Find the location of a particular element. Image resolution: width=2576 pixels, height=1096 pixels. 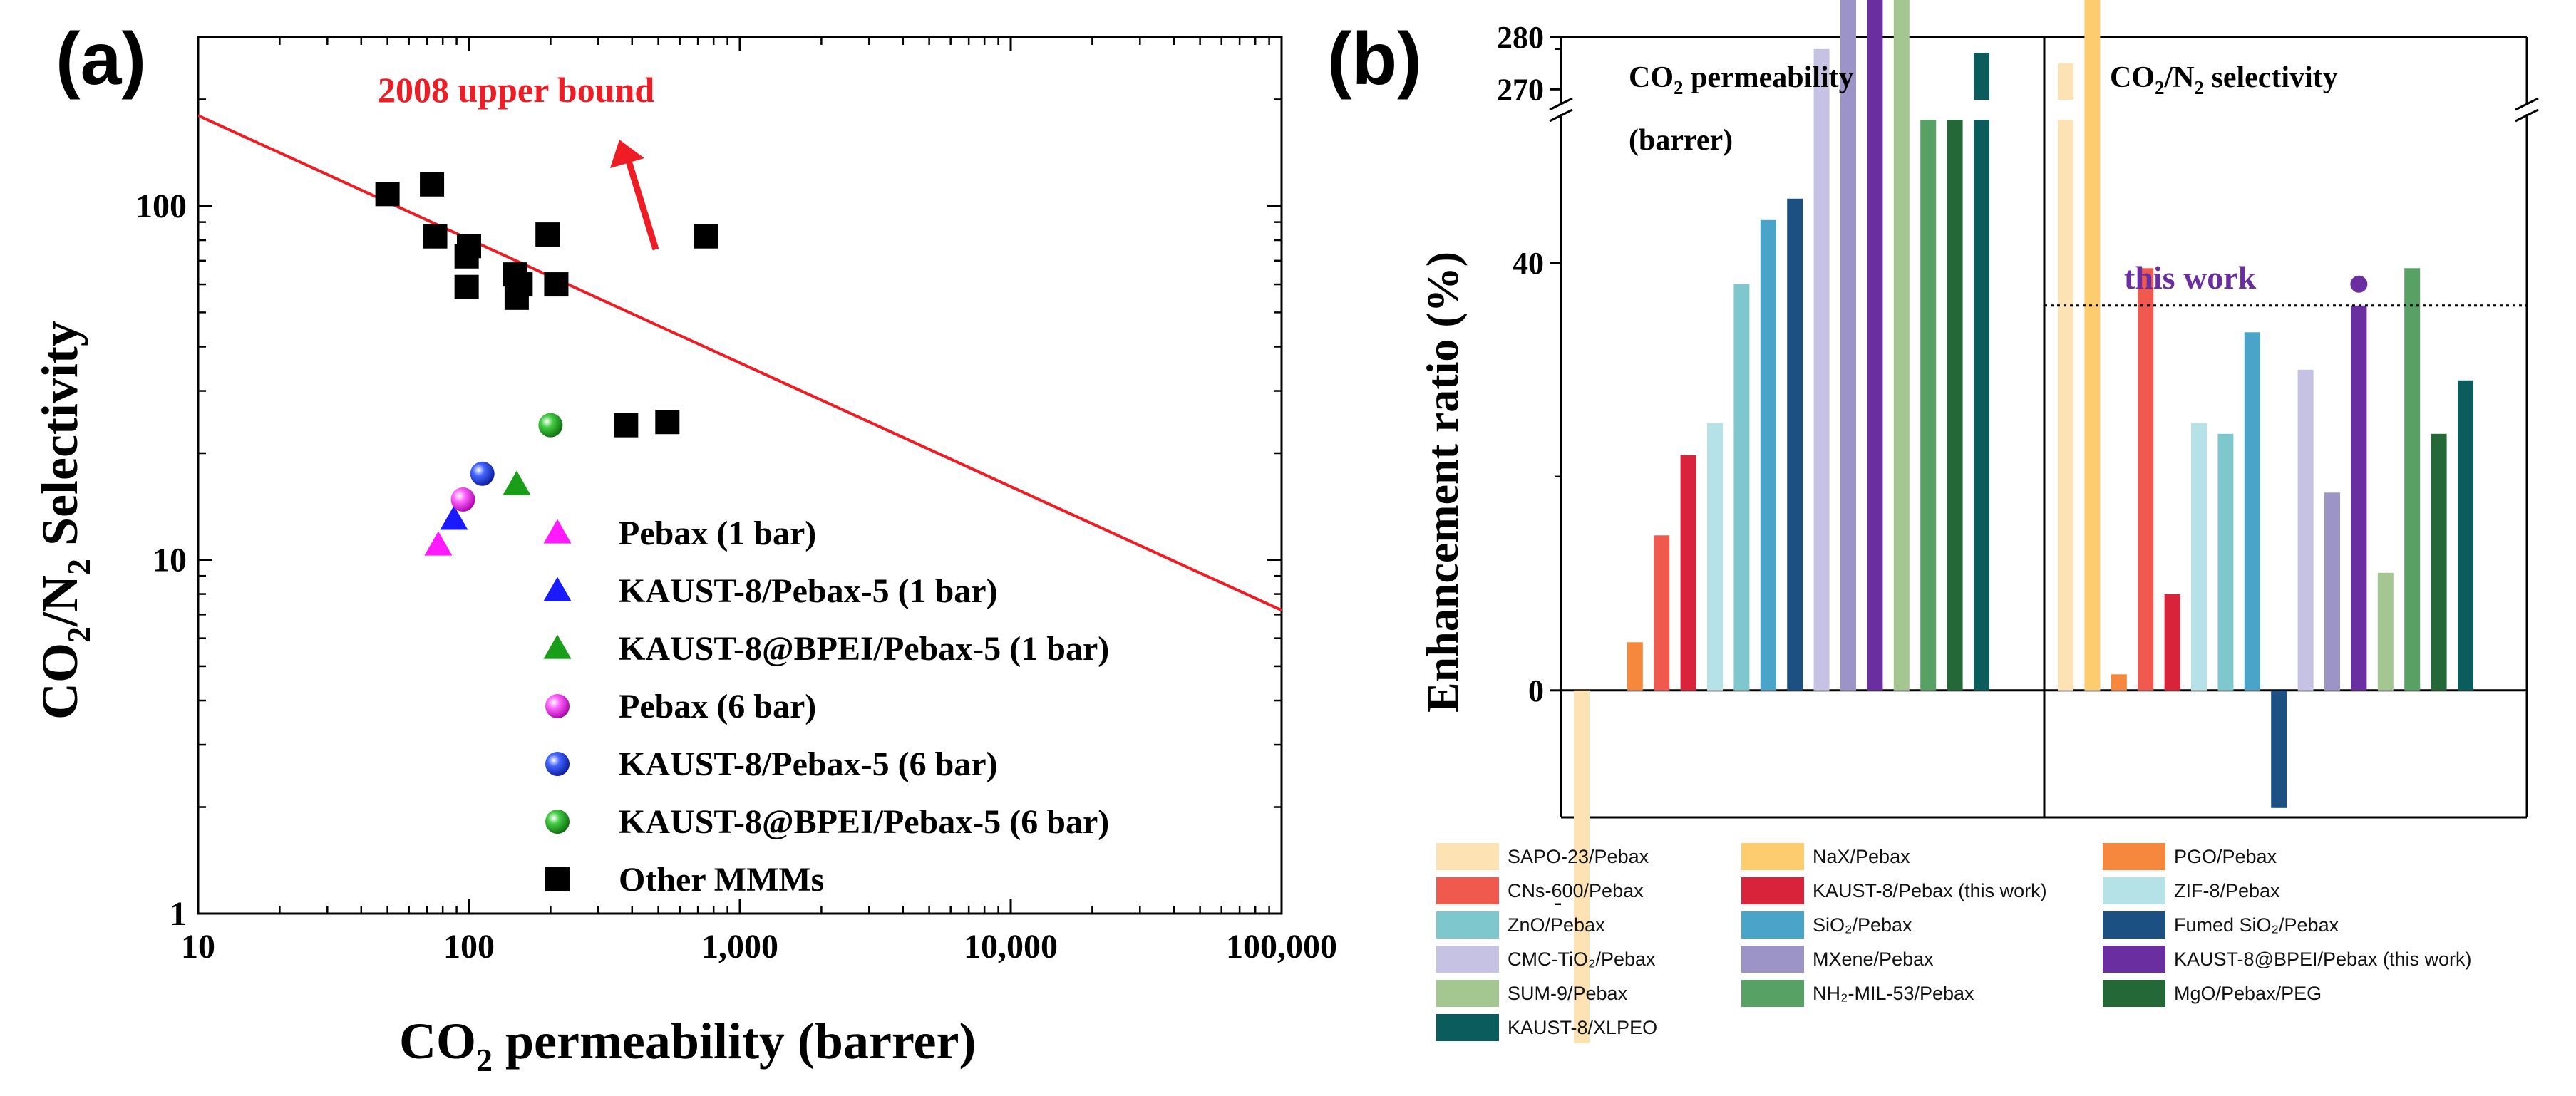

legend-item: KAUST-8/XLPEO is located at coordinates (1546, 1027).